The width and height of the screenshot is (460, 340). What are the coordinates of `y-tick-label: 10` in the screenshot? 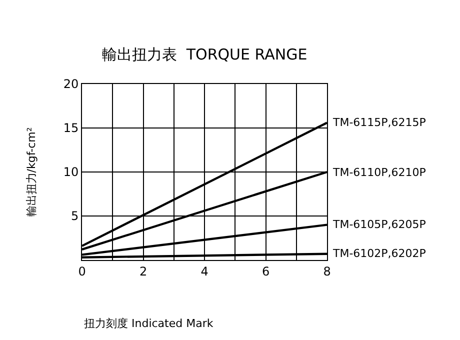 It's located at (71, 172).